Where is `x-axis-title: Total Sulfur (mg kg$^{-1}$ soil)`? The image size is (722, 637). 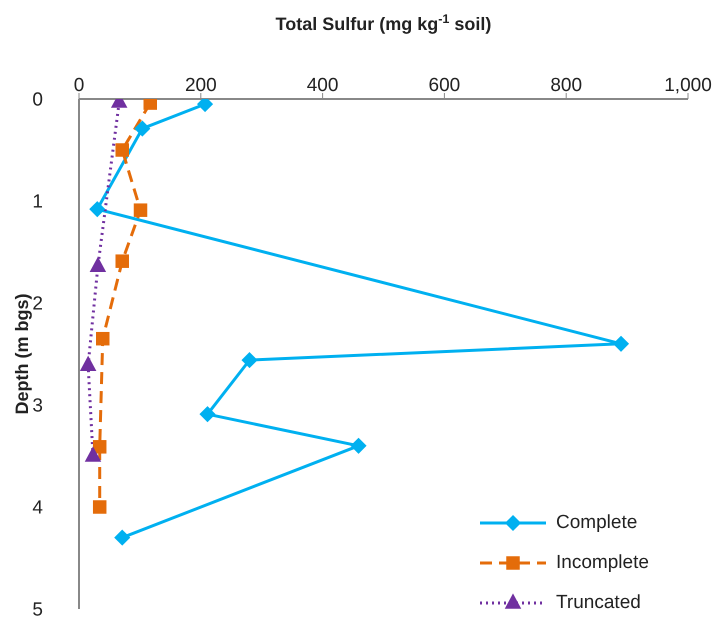 x-axis-title: Total Sulfur (mg kg$^{-1}$ soil) is located at coordinates (384, 23).